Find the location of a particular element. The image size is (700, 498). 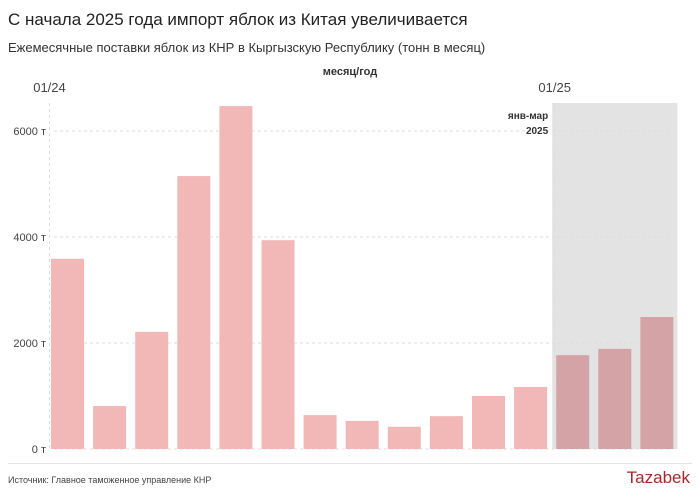

y-tick-label: 4000 т is located at coordinates (29, 238).